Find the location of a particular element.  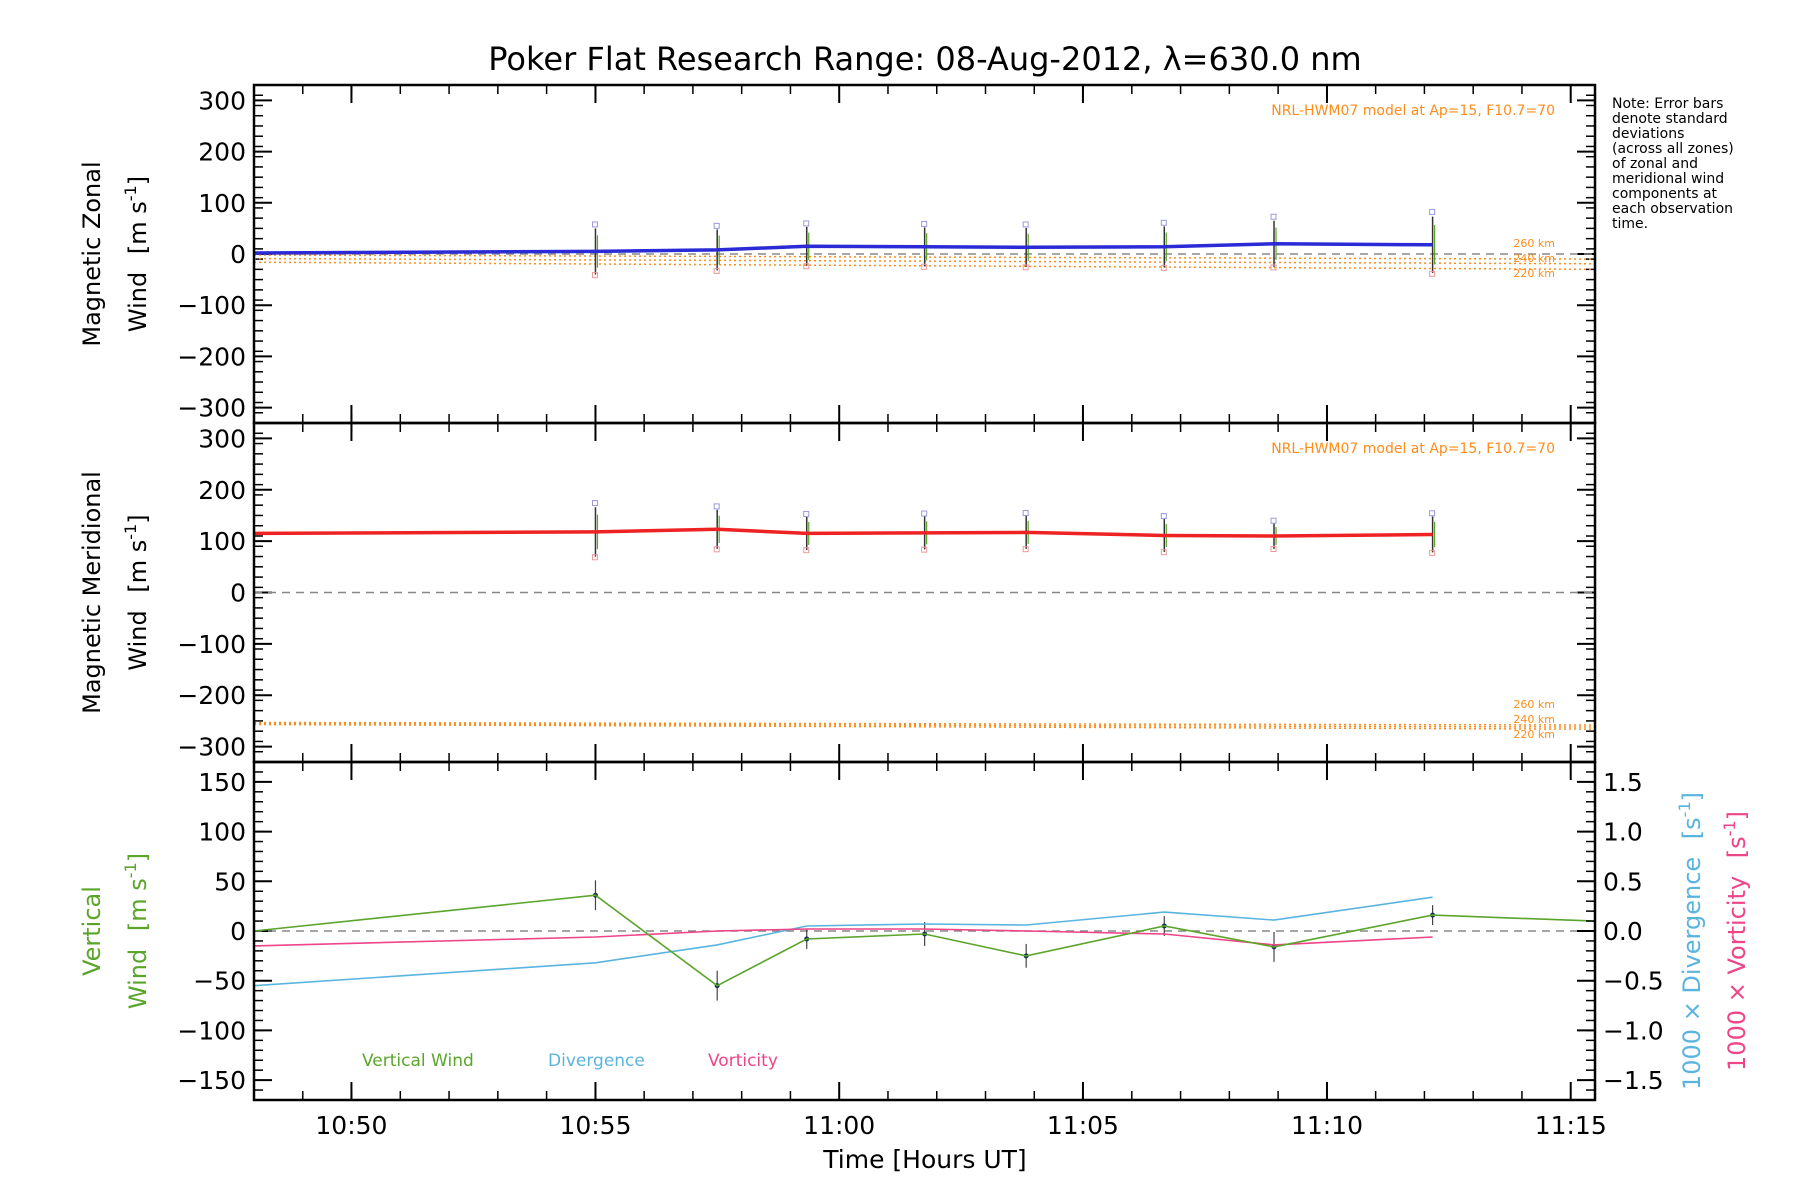

vertical-ylabel-line1: Vertical is located at coordinates (92, 931).